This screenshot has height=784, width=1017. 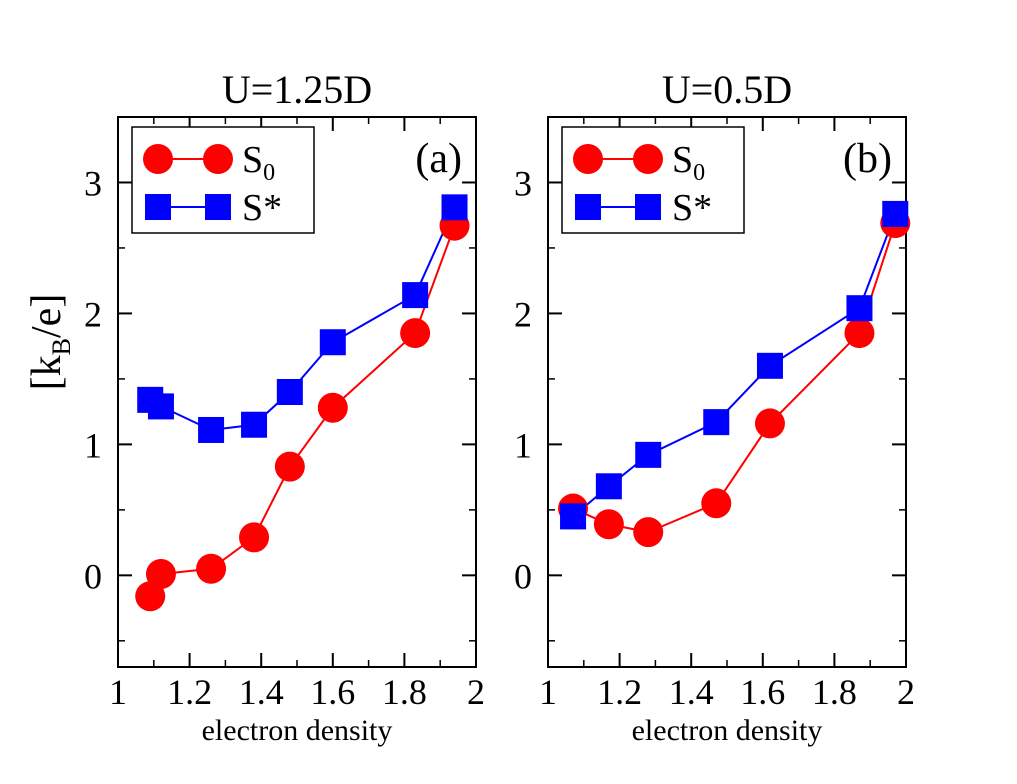 I want to click on series-line-S*, so click(x=734, y=365).